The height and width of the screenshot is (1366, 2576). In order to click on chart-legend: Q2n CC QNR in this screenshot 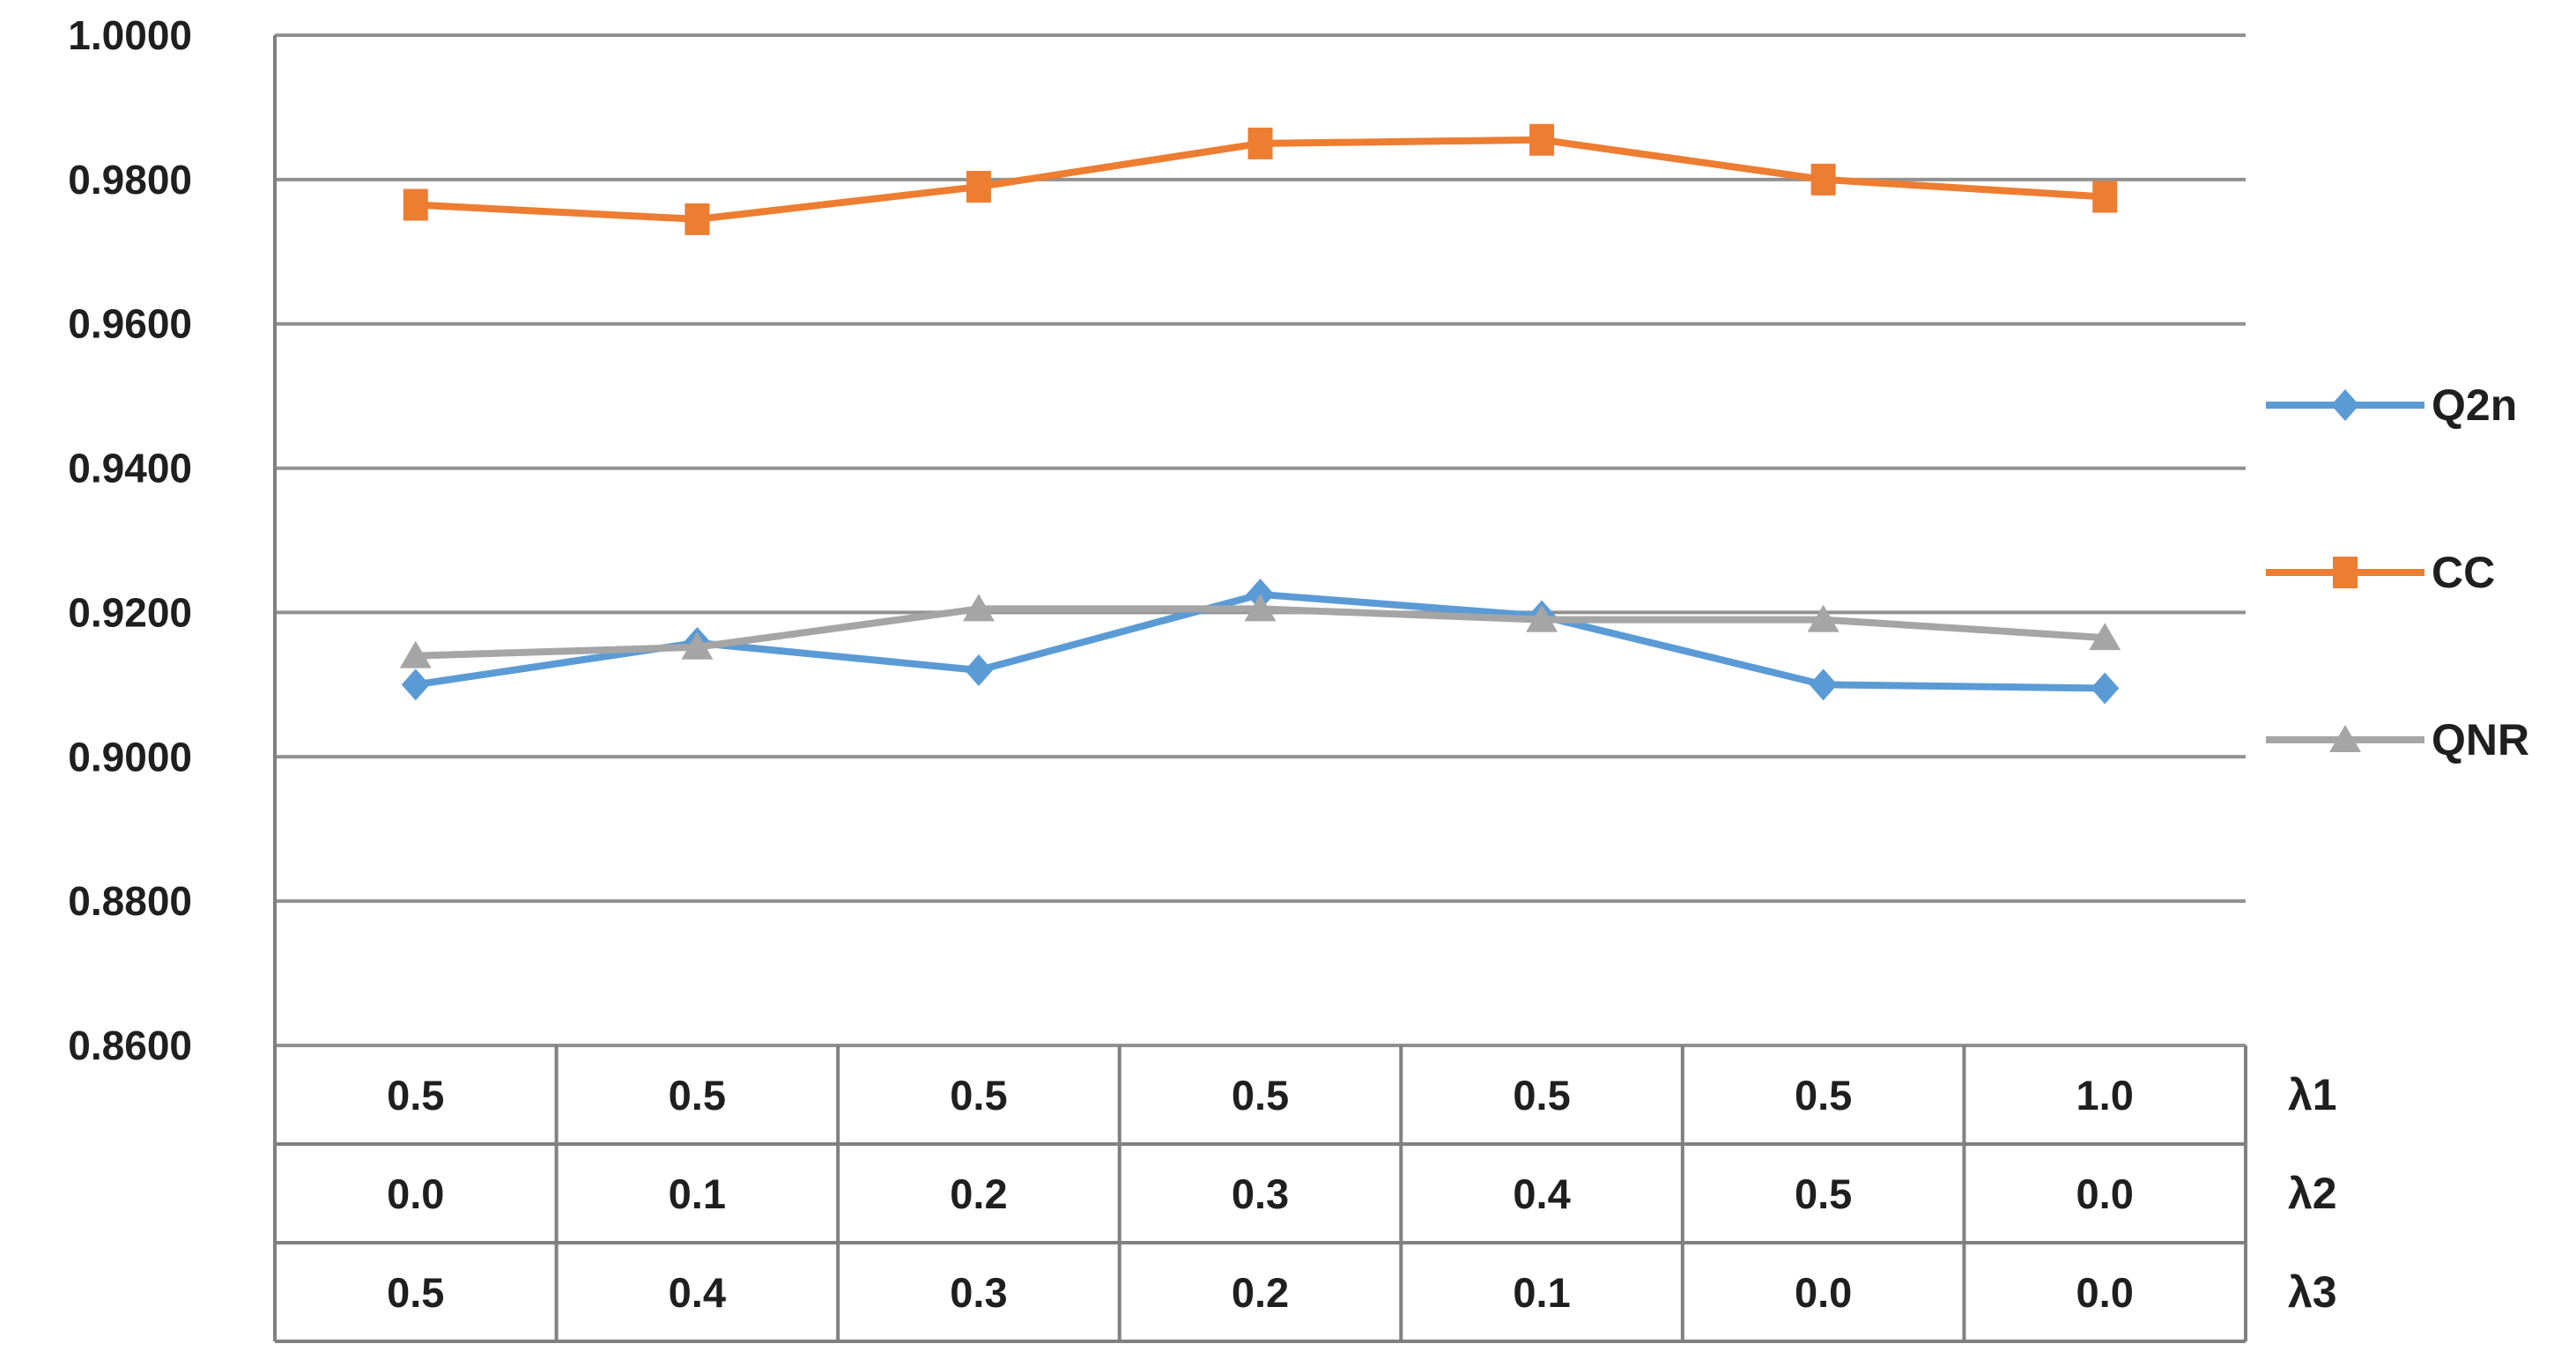, I will do `click(2421, 683)`.